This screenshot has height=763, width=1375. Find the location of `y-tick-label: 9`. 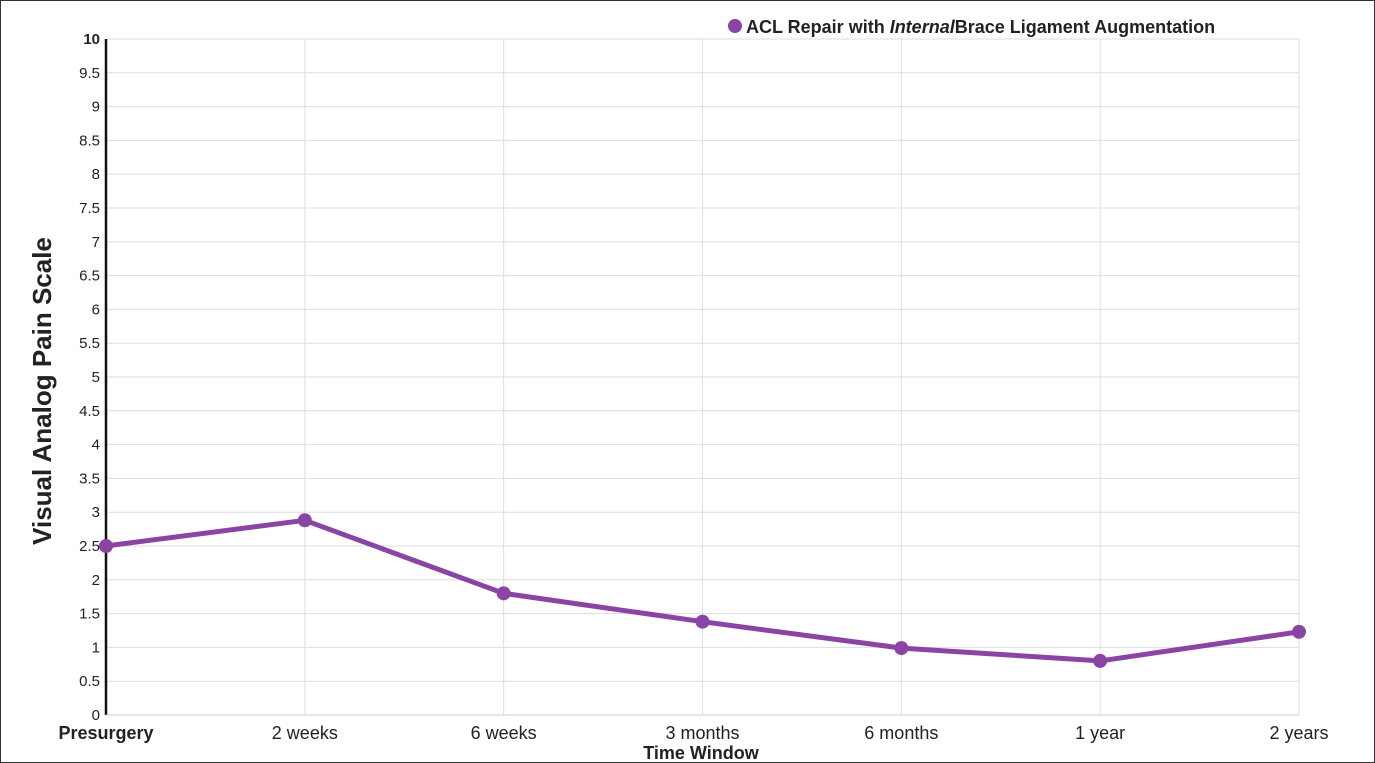

y-tick-label: 9 is located at coordinates (96, 107).